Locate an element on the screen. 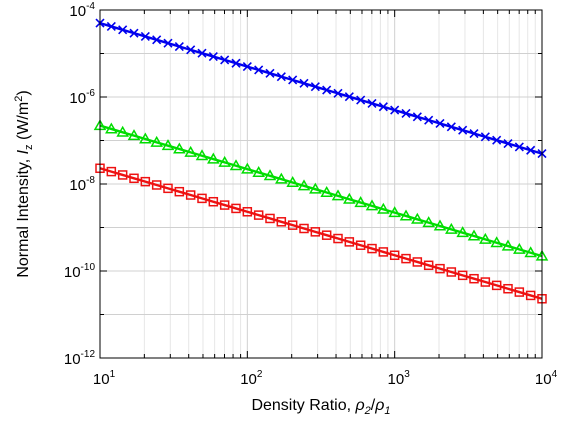 This screenshot has width=564, height=427. y-tick-labels: 10-12 10-10 10-8 10-6 10-4 is located at coordinates (80, 184).